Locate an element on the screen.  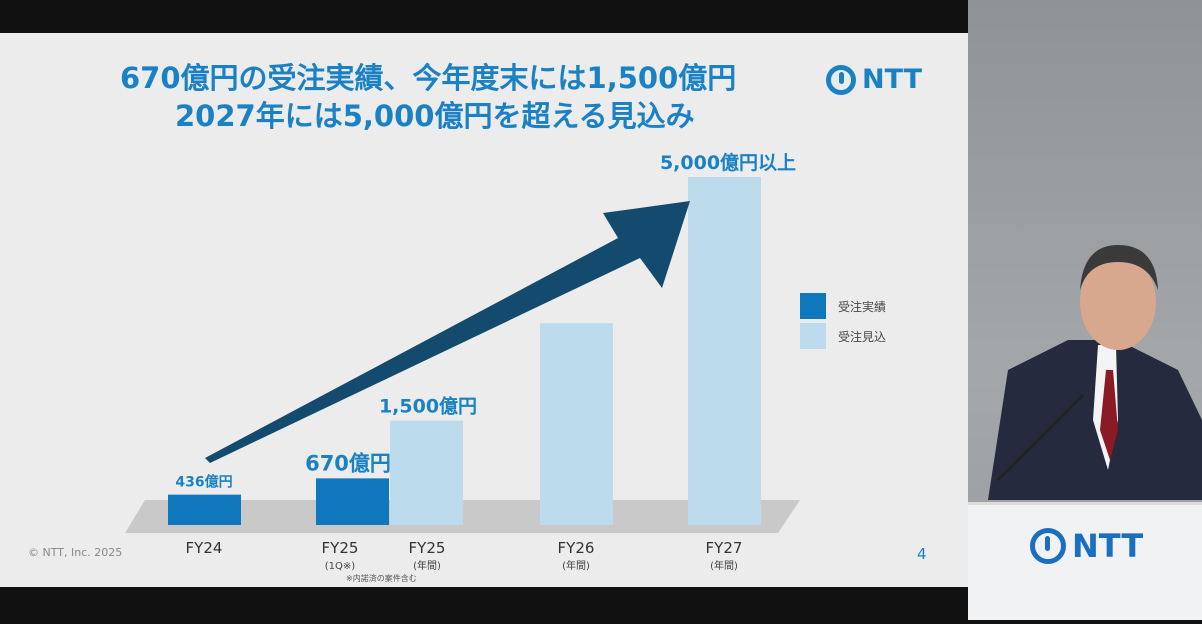
podium-ntt-logo: NTT is located at coordinates (1086, 546).